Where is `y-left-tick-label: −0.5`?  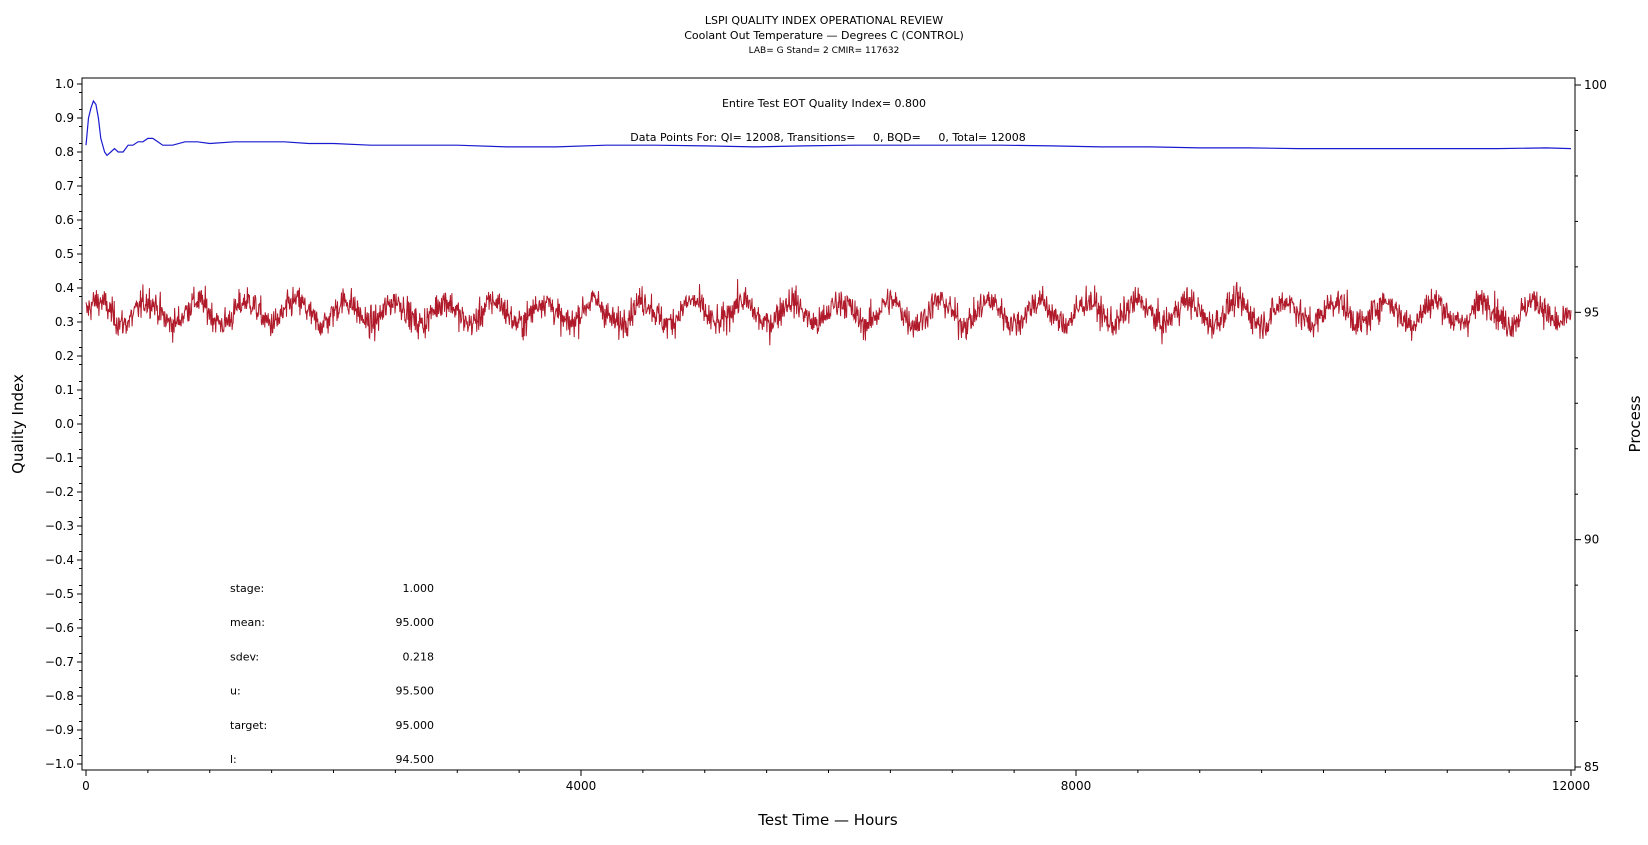 y-left-tick-label: −0.5 is located at coordinates (59, 594).